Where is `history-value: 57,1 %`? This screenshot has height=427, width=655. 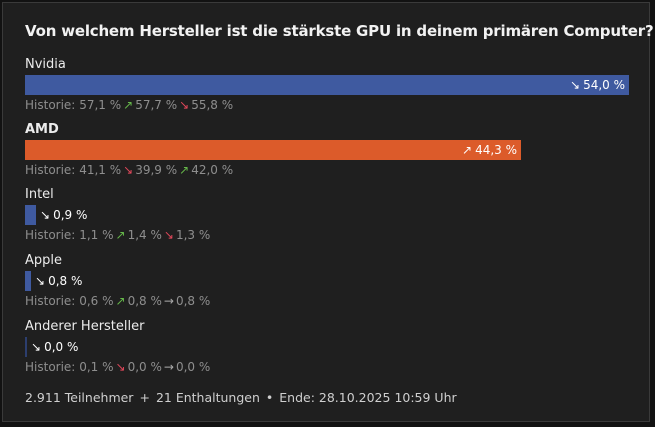 history-value: 57,1 % is located at coordinates (100, 105).